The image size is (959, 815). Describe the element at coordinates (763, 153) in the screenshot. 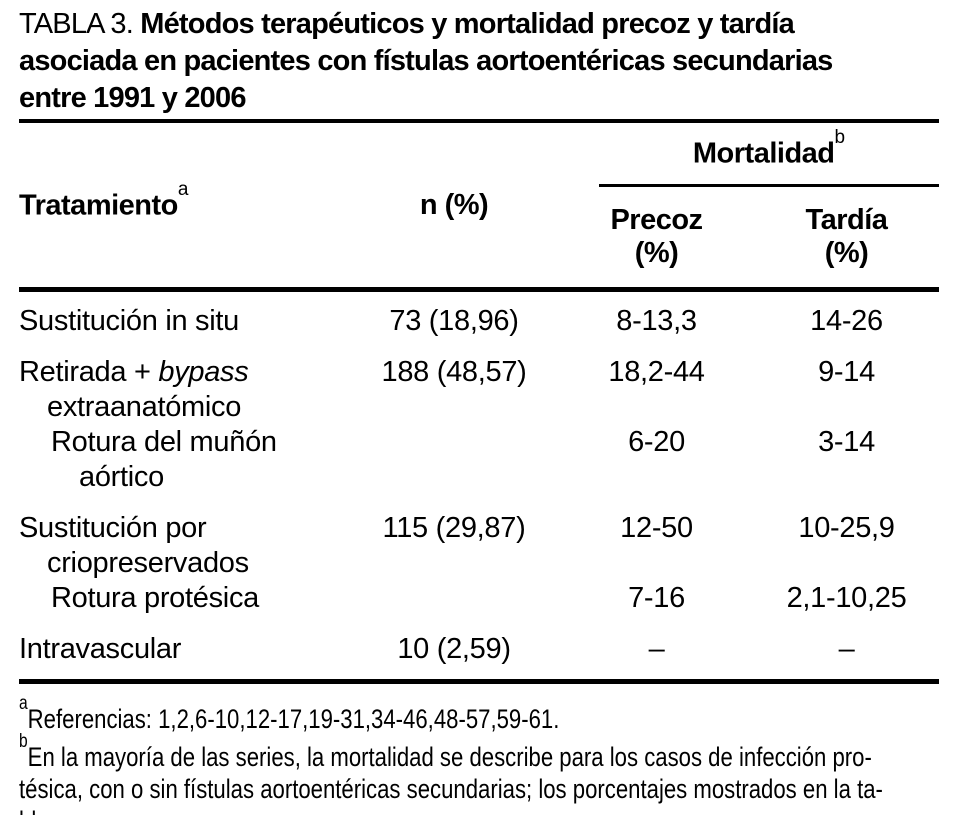

I see `mortality-header-label: Mortalidad` at that location.